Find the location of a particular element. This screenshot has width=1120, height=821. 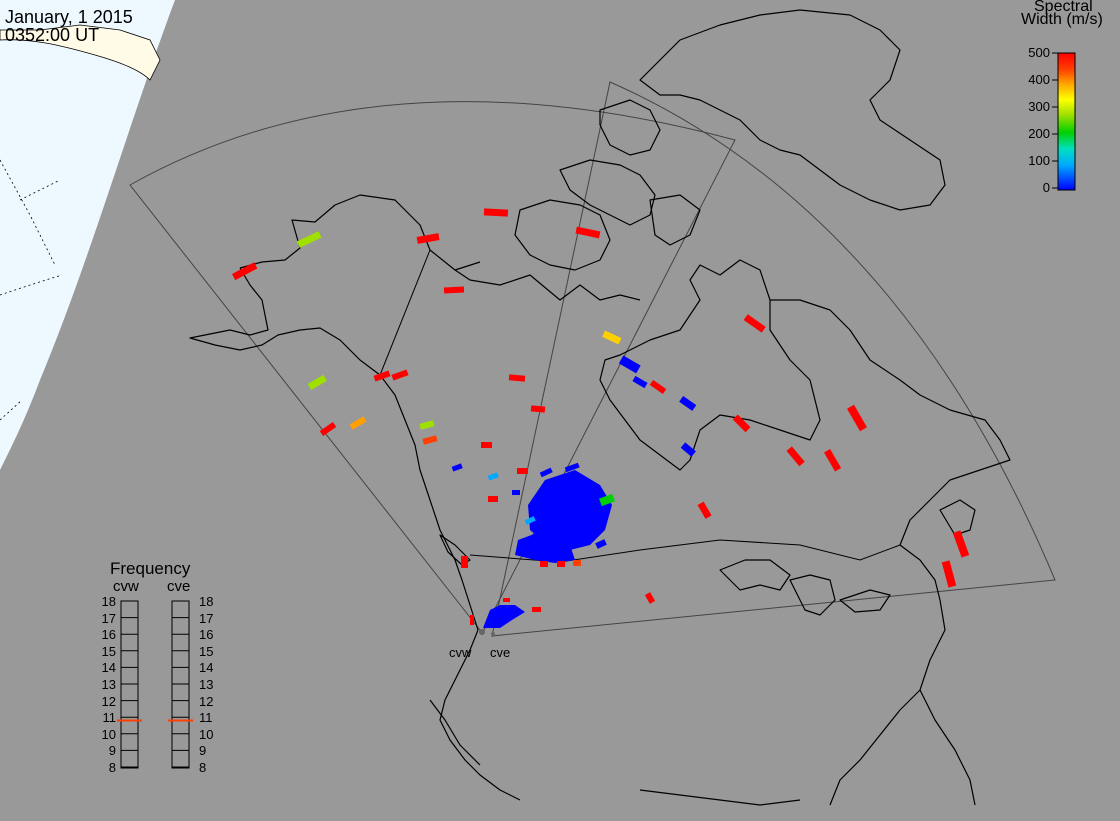

frequency-tick-label-left: 18 is located at coordinates (108, 601).